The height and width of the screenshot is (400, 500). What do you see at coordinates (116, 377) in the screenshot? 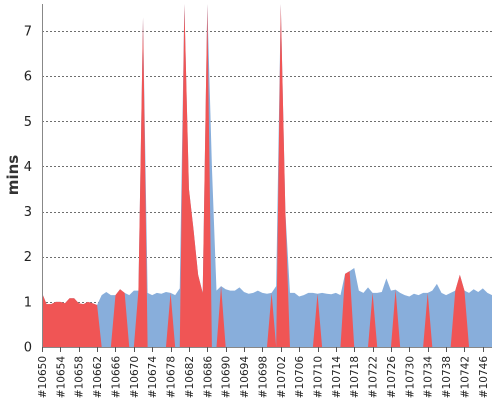
I see `x-tick-label: #10666` at bounding box center [116, 377].